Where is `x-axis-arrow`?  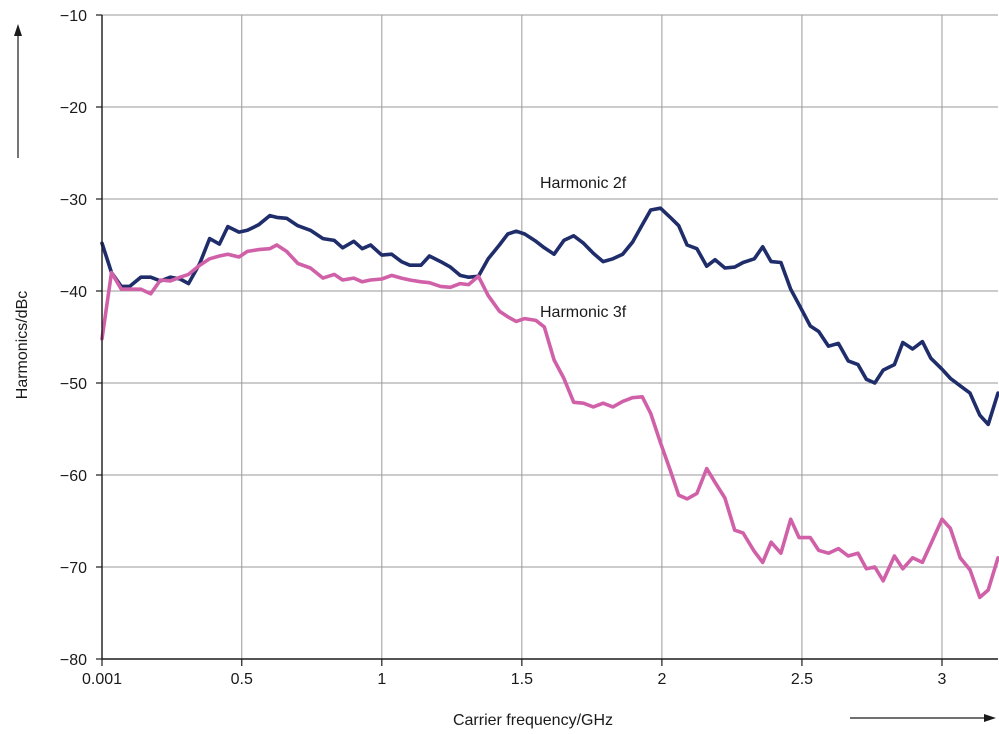 x-axis-arrow is located at coordinates (923, 718).